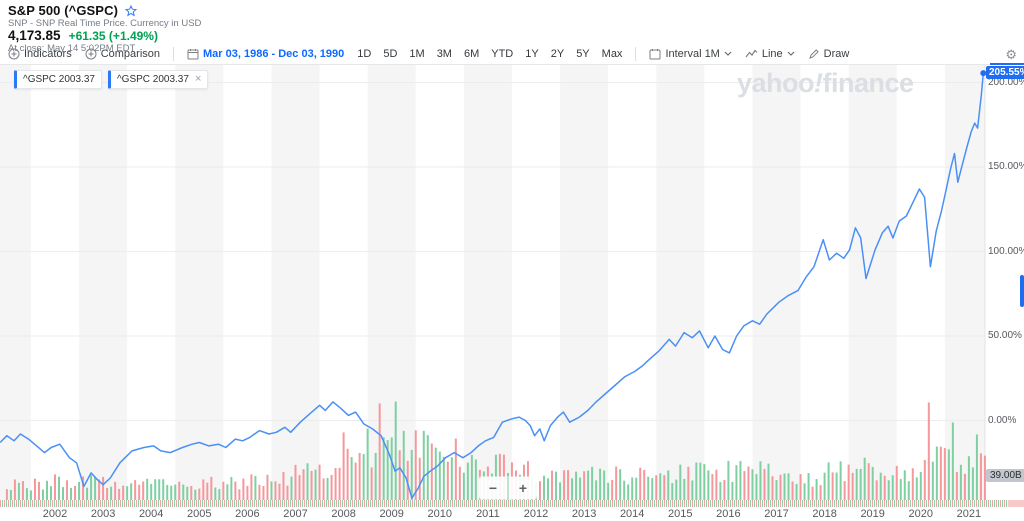 Image resolution: width=1024 pixels, height=521 pixels. What do you see at coordinates (557, 54) in the screenshot?
I see `range-button-2y: 2Y` at bounding box center [557, 54].